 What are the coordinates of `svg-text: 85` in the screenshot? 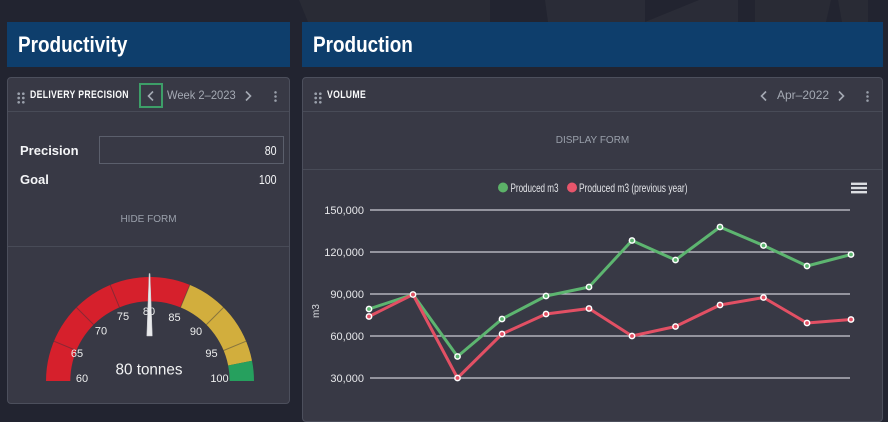 It's located at (174, 318).